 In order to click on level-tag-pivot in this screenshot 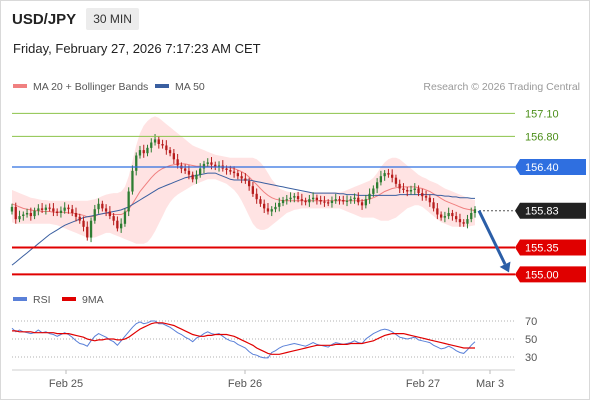, I will do `click(550, 167)`.